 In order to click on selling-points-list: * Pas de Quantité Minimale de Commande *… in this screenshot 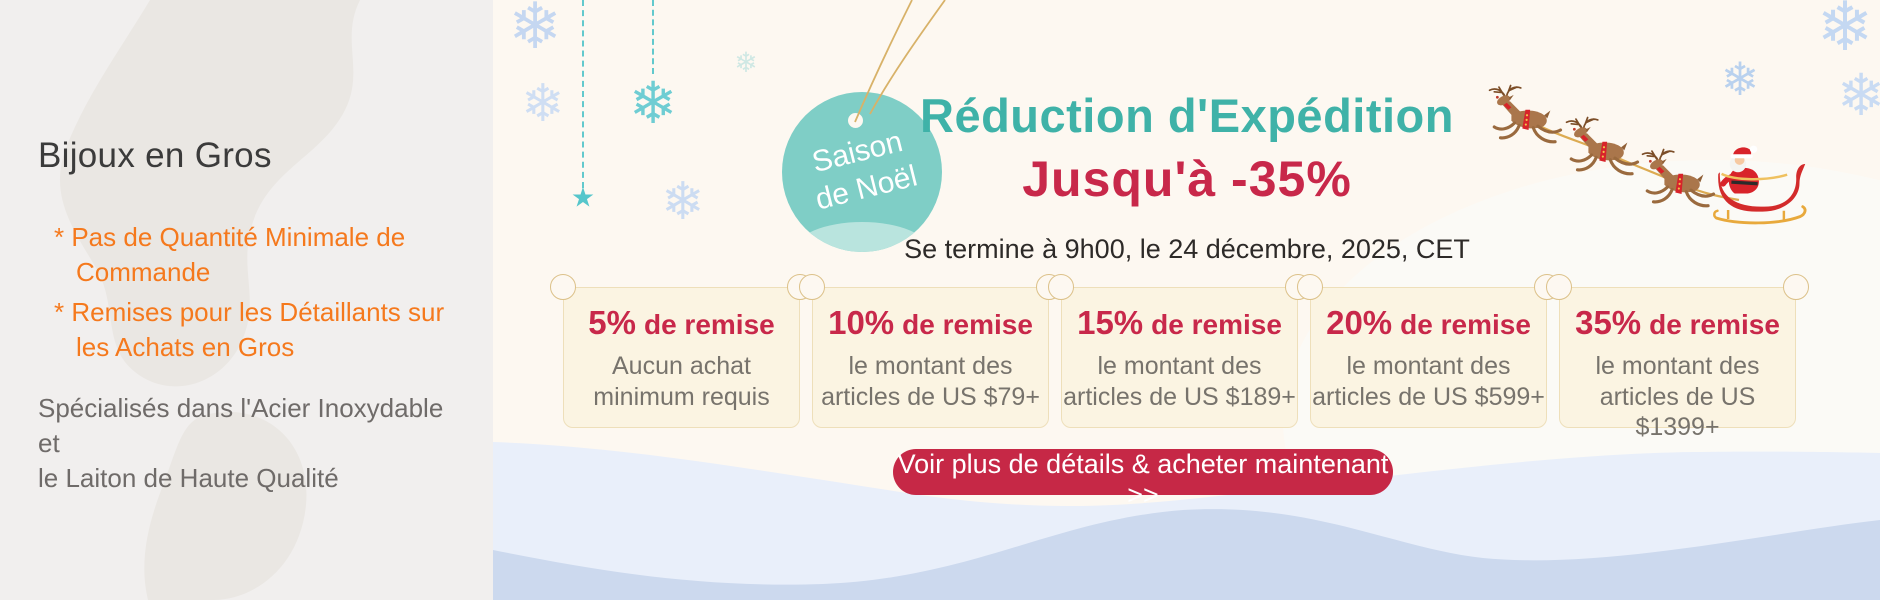, I will do `click(255, 292)`.